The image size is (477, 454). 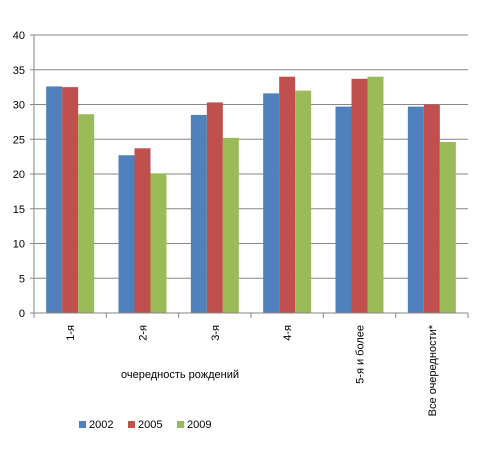 What do you see at coordinates (19, 245) in the screenshot?
I see `y-tick-label: 10` at bounding box center [19, 245].